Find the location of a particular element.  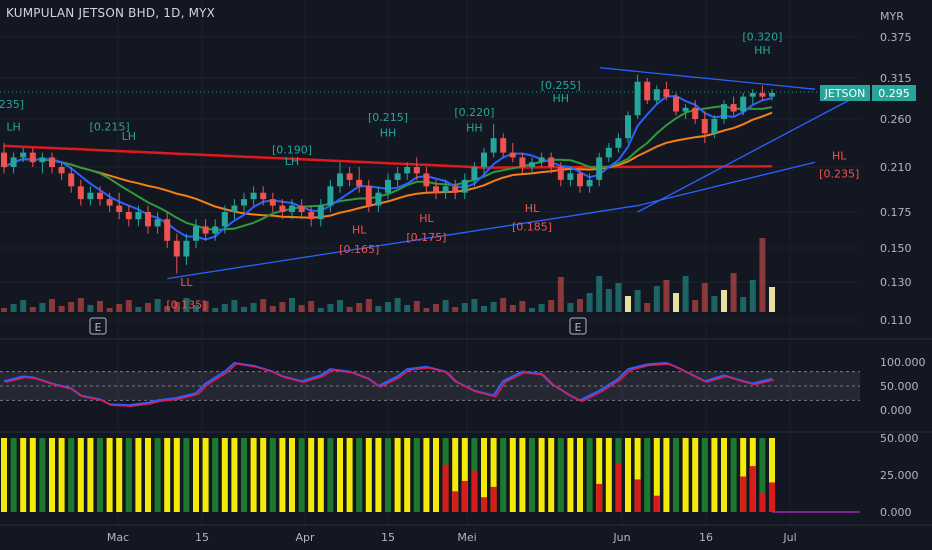

y-tick-label: 0.130 is located at coordinates (896, 282).